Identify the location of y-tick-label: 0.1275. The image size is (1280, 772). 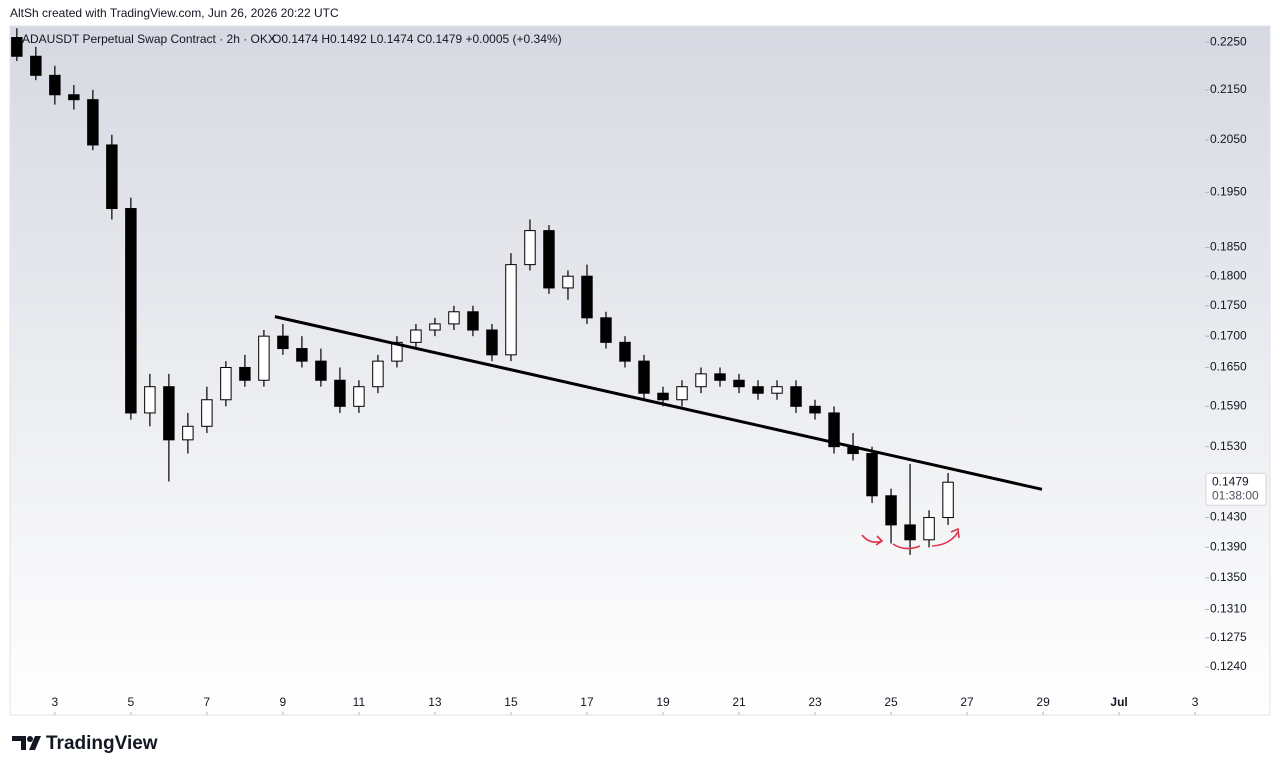
(1228, 637).